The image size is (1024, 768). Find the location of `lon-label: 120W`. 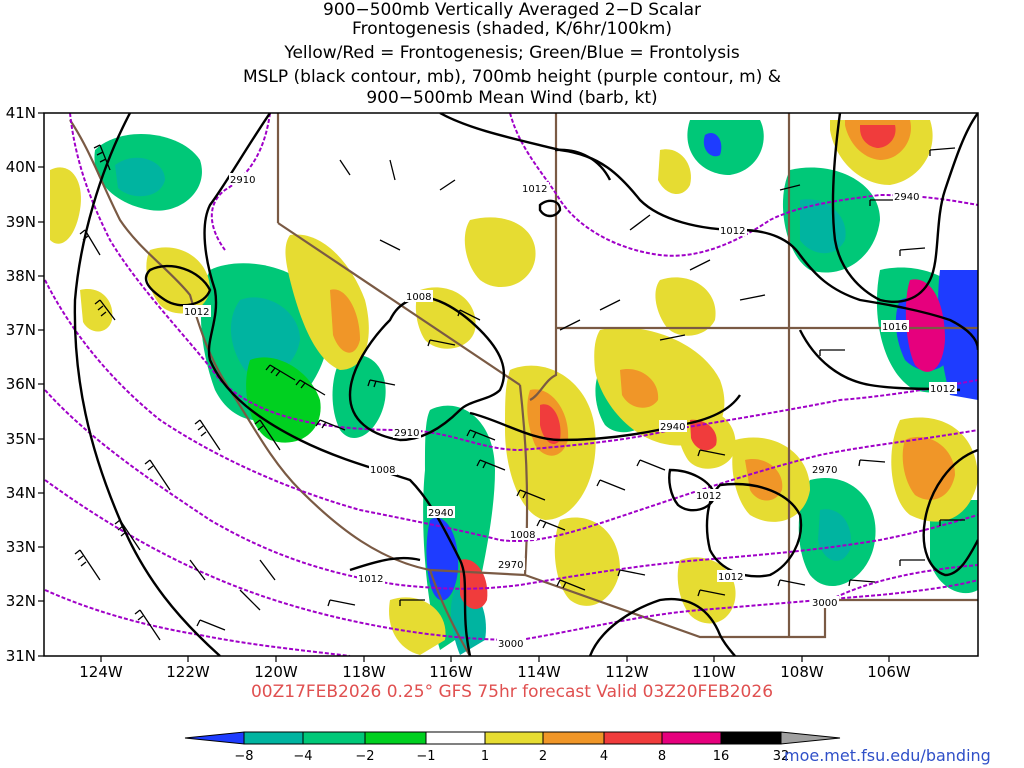

lon-label: 120W is located at coordinates (276, 672).